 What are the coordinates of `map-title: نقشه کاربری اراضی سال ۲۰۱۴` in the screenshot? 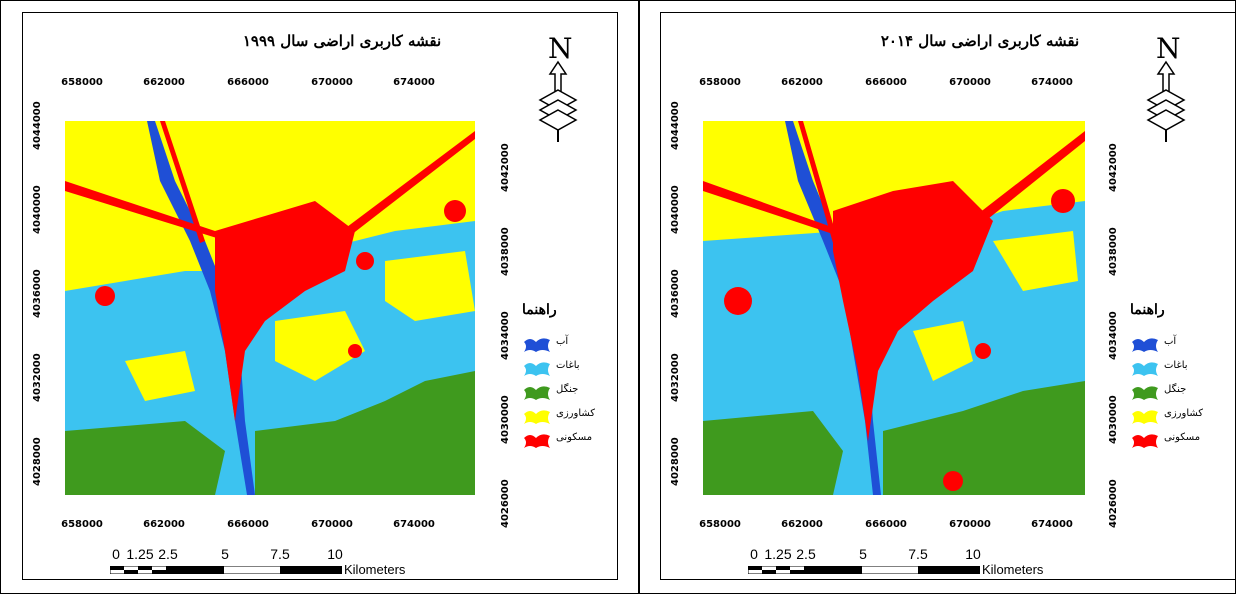 It's located at (980, 41).